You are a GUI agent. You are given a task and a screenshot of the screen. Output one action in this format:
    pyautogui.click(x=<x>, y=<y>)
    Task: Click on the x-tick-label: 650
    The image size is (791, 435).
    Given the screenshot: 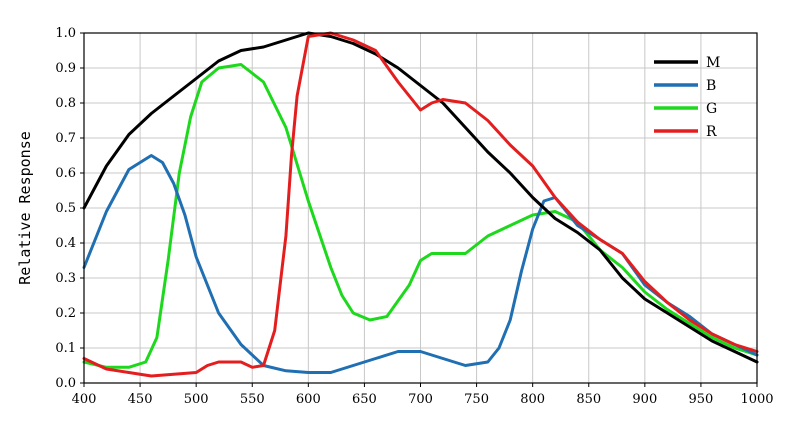 What is the action you would take?
    pyautogui.click(x=364, y=399)
    